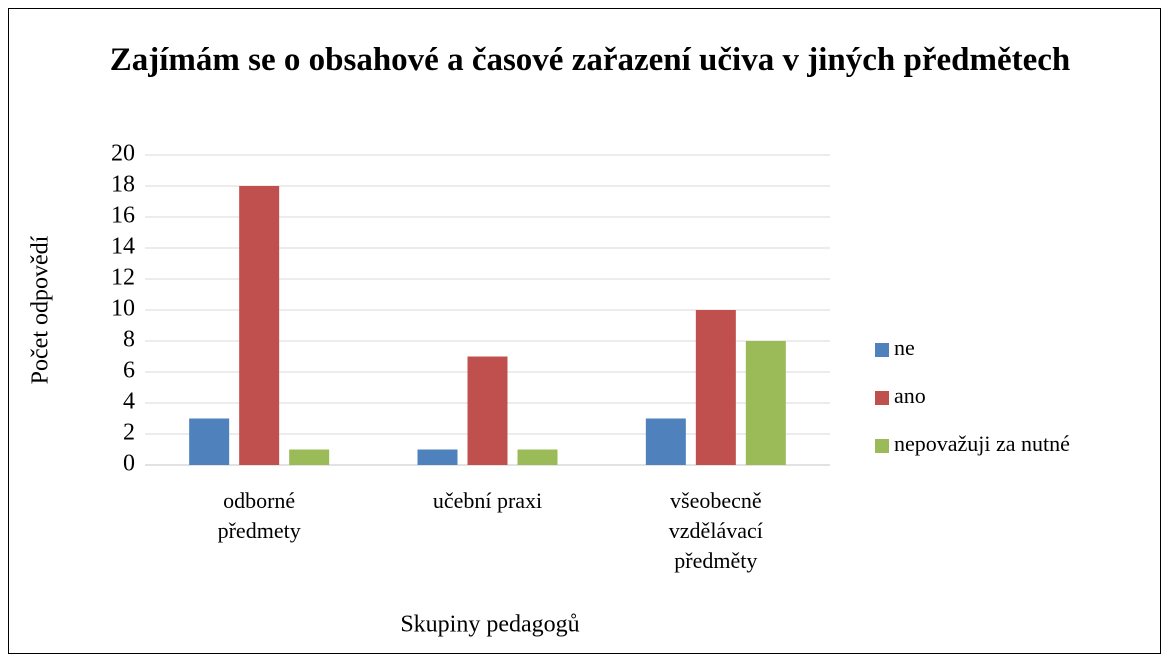  Describe the element at coordinates (129, 464) in the screenshot. I see `y-tick-label: 0` at that location.